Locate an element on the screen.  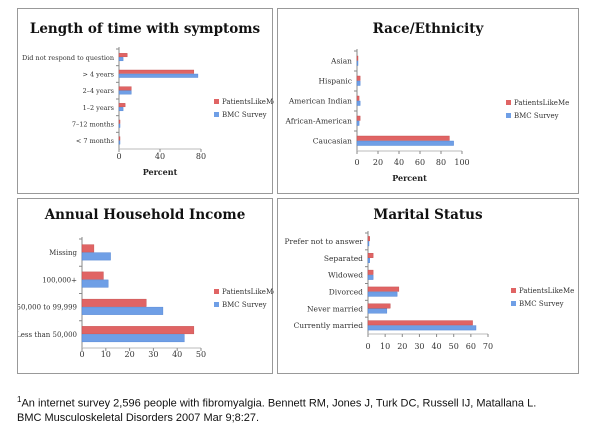
bar-bmc-survey-separated is located at coordinates (368, 260).